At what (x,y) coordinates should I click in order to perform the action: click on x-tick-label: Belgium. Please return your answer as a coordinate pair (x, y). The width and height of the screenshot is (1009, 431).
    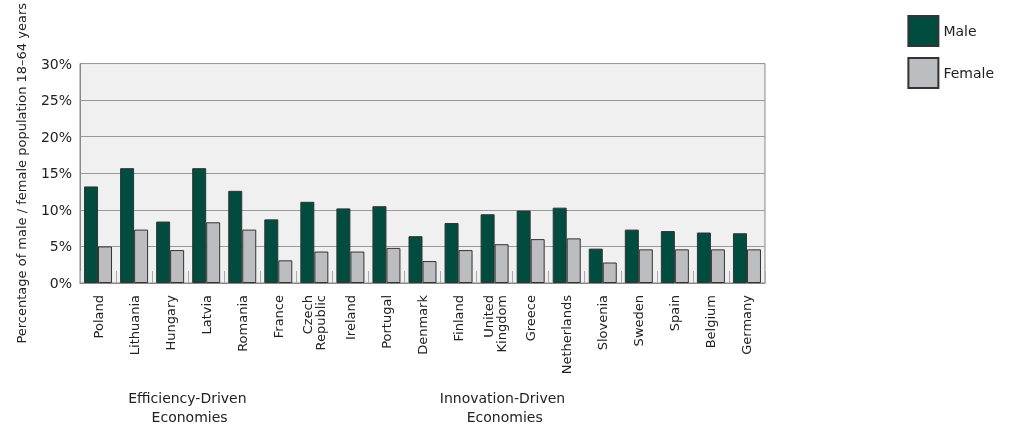
    Looking at the image, I should click on (711, 322).